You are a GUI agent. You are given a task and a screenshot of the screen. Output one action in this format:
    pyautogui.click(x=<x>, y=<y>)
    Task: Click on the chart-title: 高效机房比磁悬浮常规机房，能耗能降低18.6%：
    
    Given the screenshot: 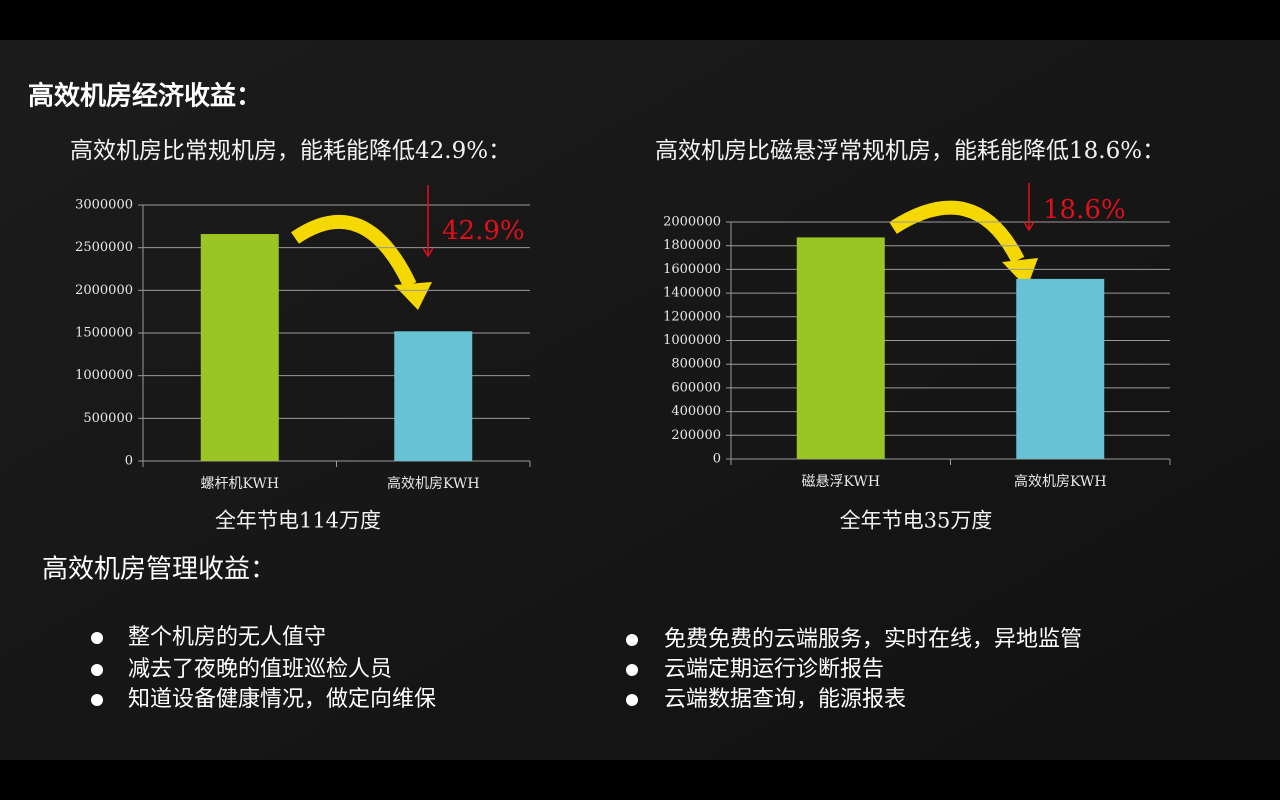 What is the action you would take?
    pyautogui.click(x=910, y=151)
    